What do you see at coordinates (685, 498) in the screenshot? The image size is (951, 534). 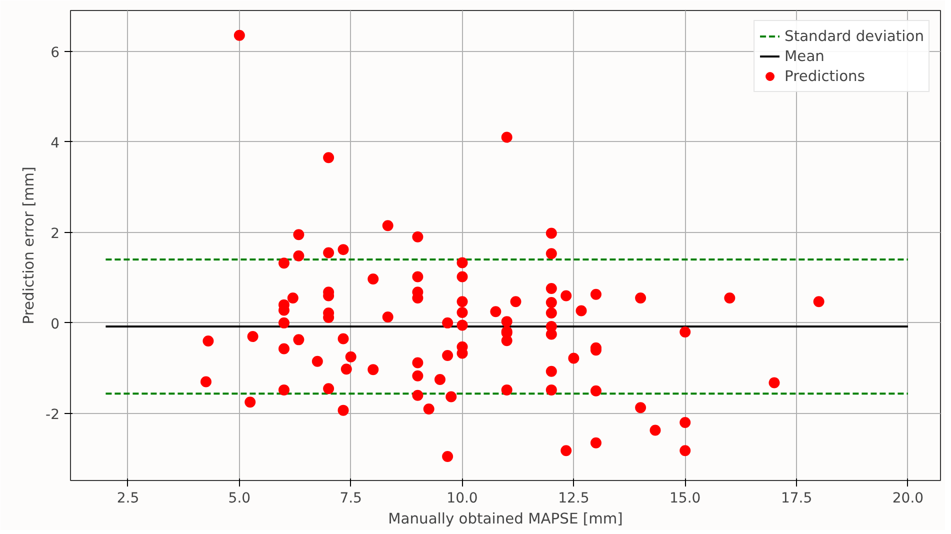 I see `x-tick-label: 15.0` at bounding box center [685, 498].